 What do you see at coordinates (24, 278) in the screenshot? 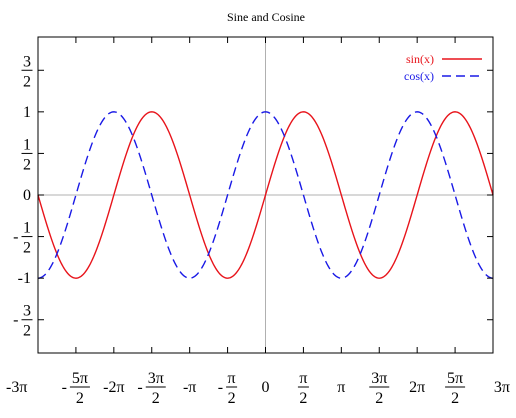
I see `y-tick-label: -1` at bounding box center [24, 278].